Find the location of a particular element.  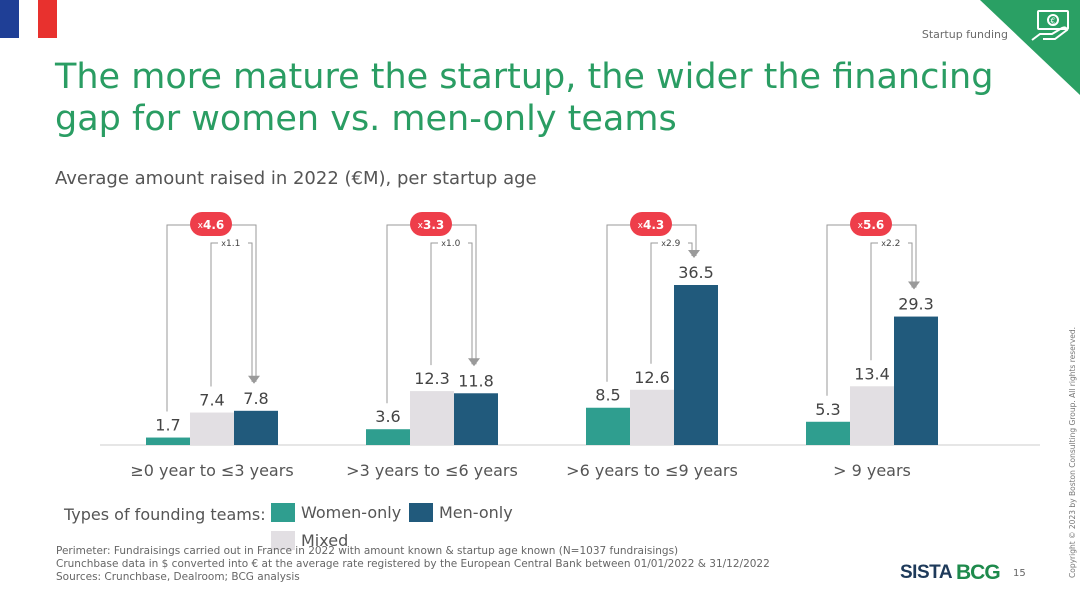

legend-label-mixed: Mixed is located at coordinates (325, 540).